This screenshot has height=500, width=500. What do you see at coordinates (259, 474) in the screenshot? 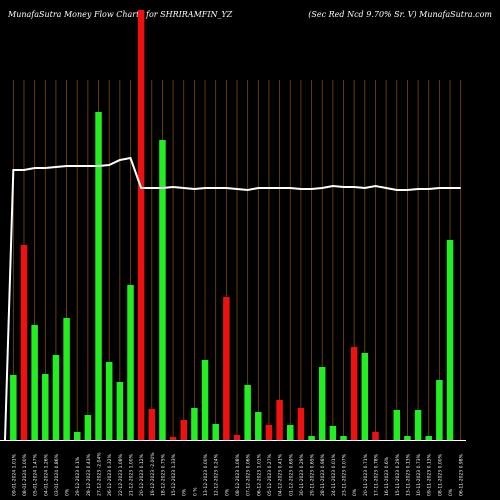
I see `x-tick-label: 06-12-2023 1.01%` at bounding box center [259, 474].